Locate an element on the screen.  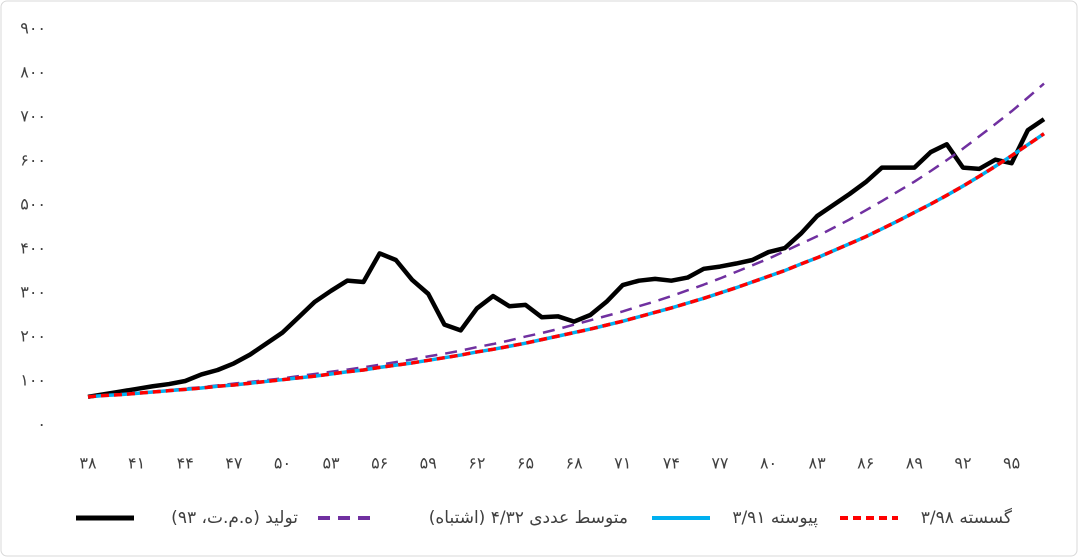
x-tick-label: ۶۵ is located at coordinates (525, 463).